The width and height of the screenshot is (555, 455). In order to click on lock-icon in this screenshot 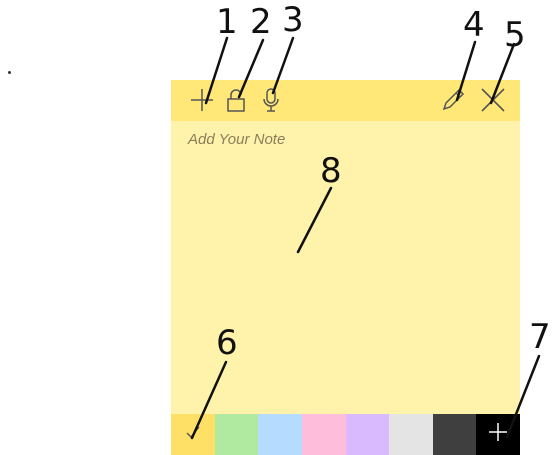, I will do `click(236, 100)`.